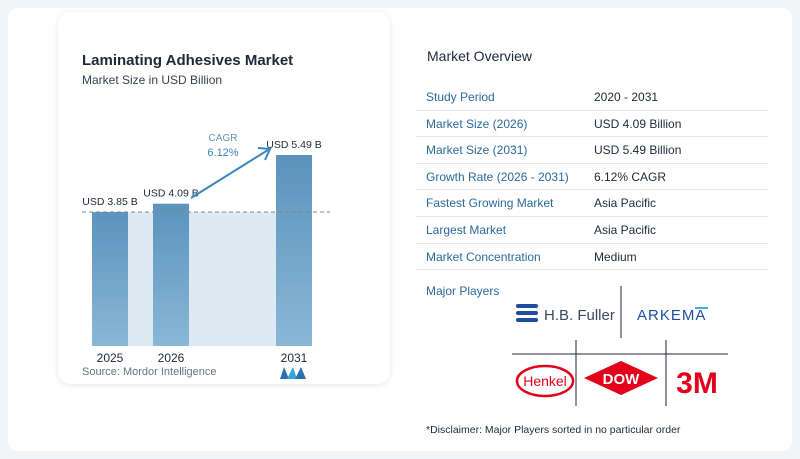  I want to click on major-players-title: Major Players, so click(463, 291).